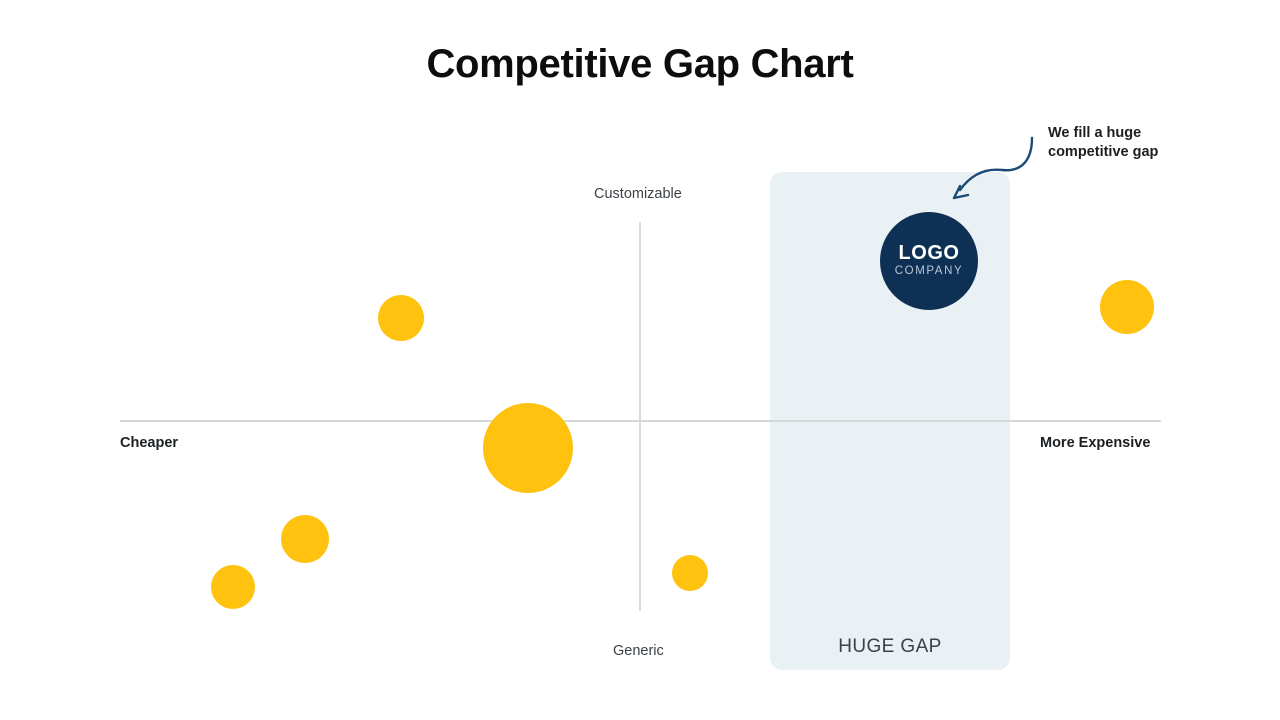  I want to click on x-axis-min-label: Cheaper, so click(149, 443).